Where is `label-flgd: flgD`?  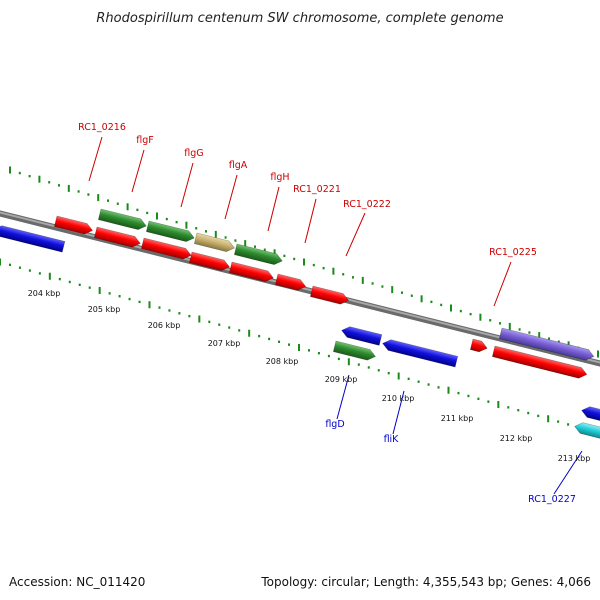
label-flgd: flgD is located at coordinates (334, 424).